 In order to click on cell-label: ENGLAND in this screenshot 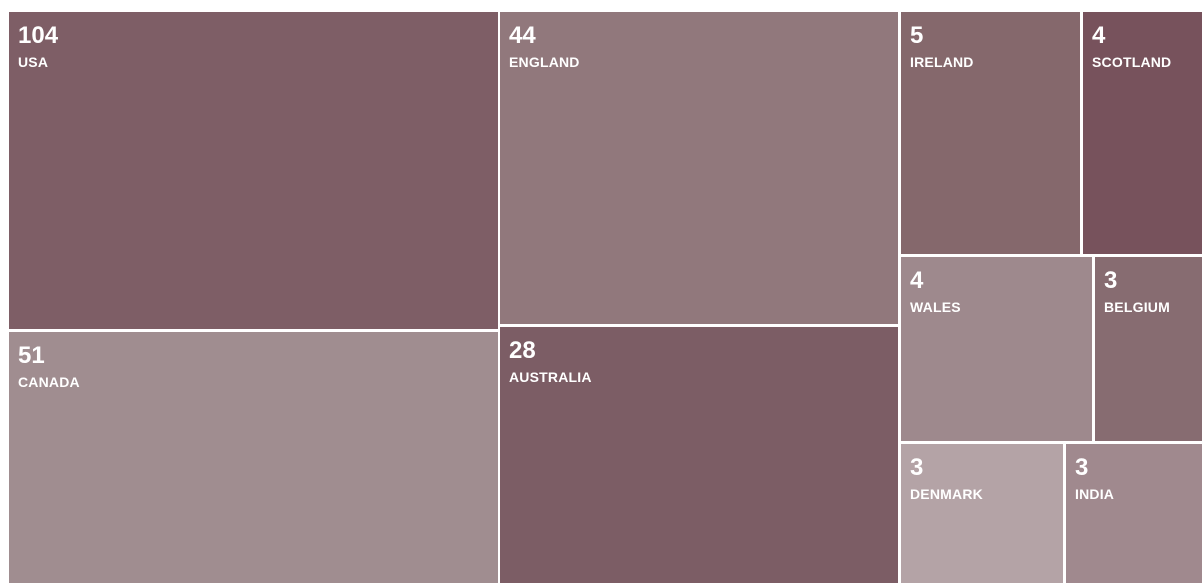, I will do `click(544, 62)`.